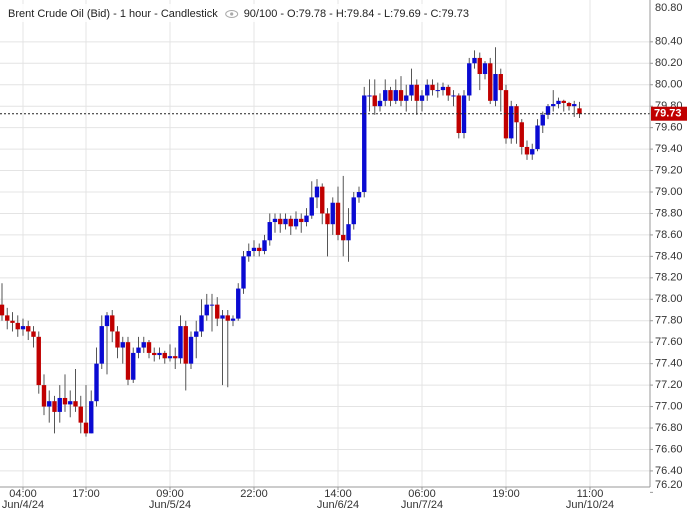 The width and height of the screenshot is (691, 513). What do you see at coordinates (669, 299) in the screenshot?
I see `y-tick-label: 78.00` at bounding box center [669, 299].